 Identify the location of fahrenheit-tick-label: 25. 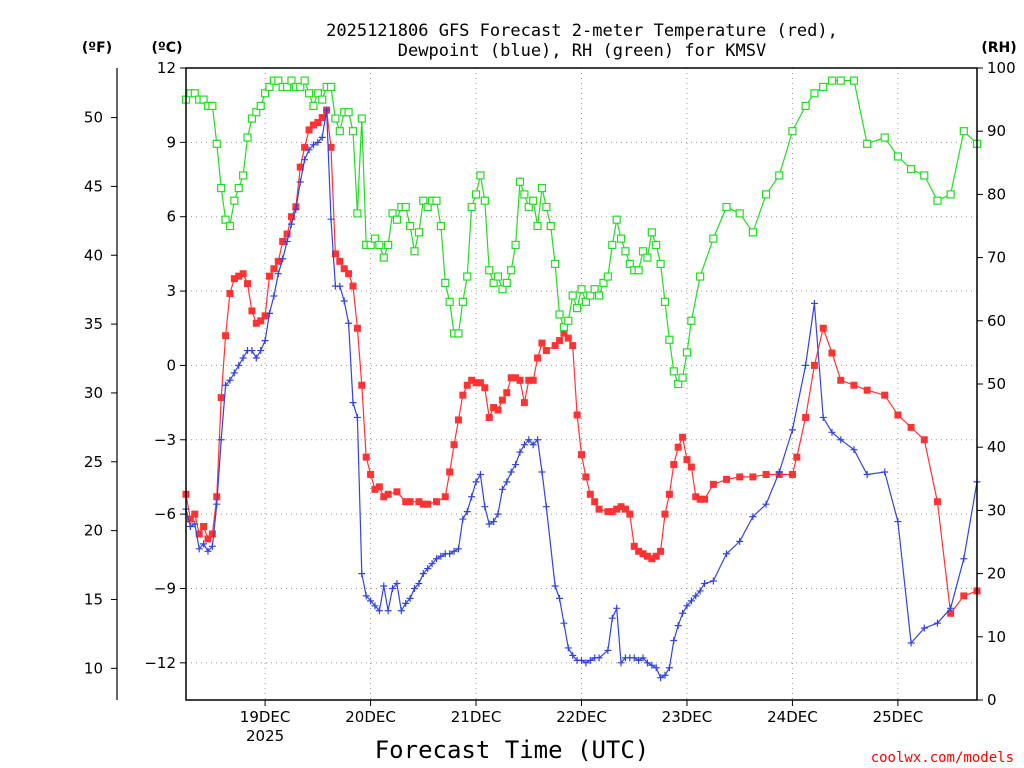
(93, 462).